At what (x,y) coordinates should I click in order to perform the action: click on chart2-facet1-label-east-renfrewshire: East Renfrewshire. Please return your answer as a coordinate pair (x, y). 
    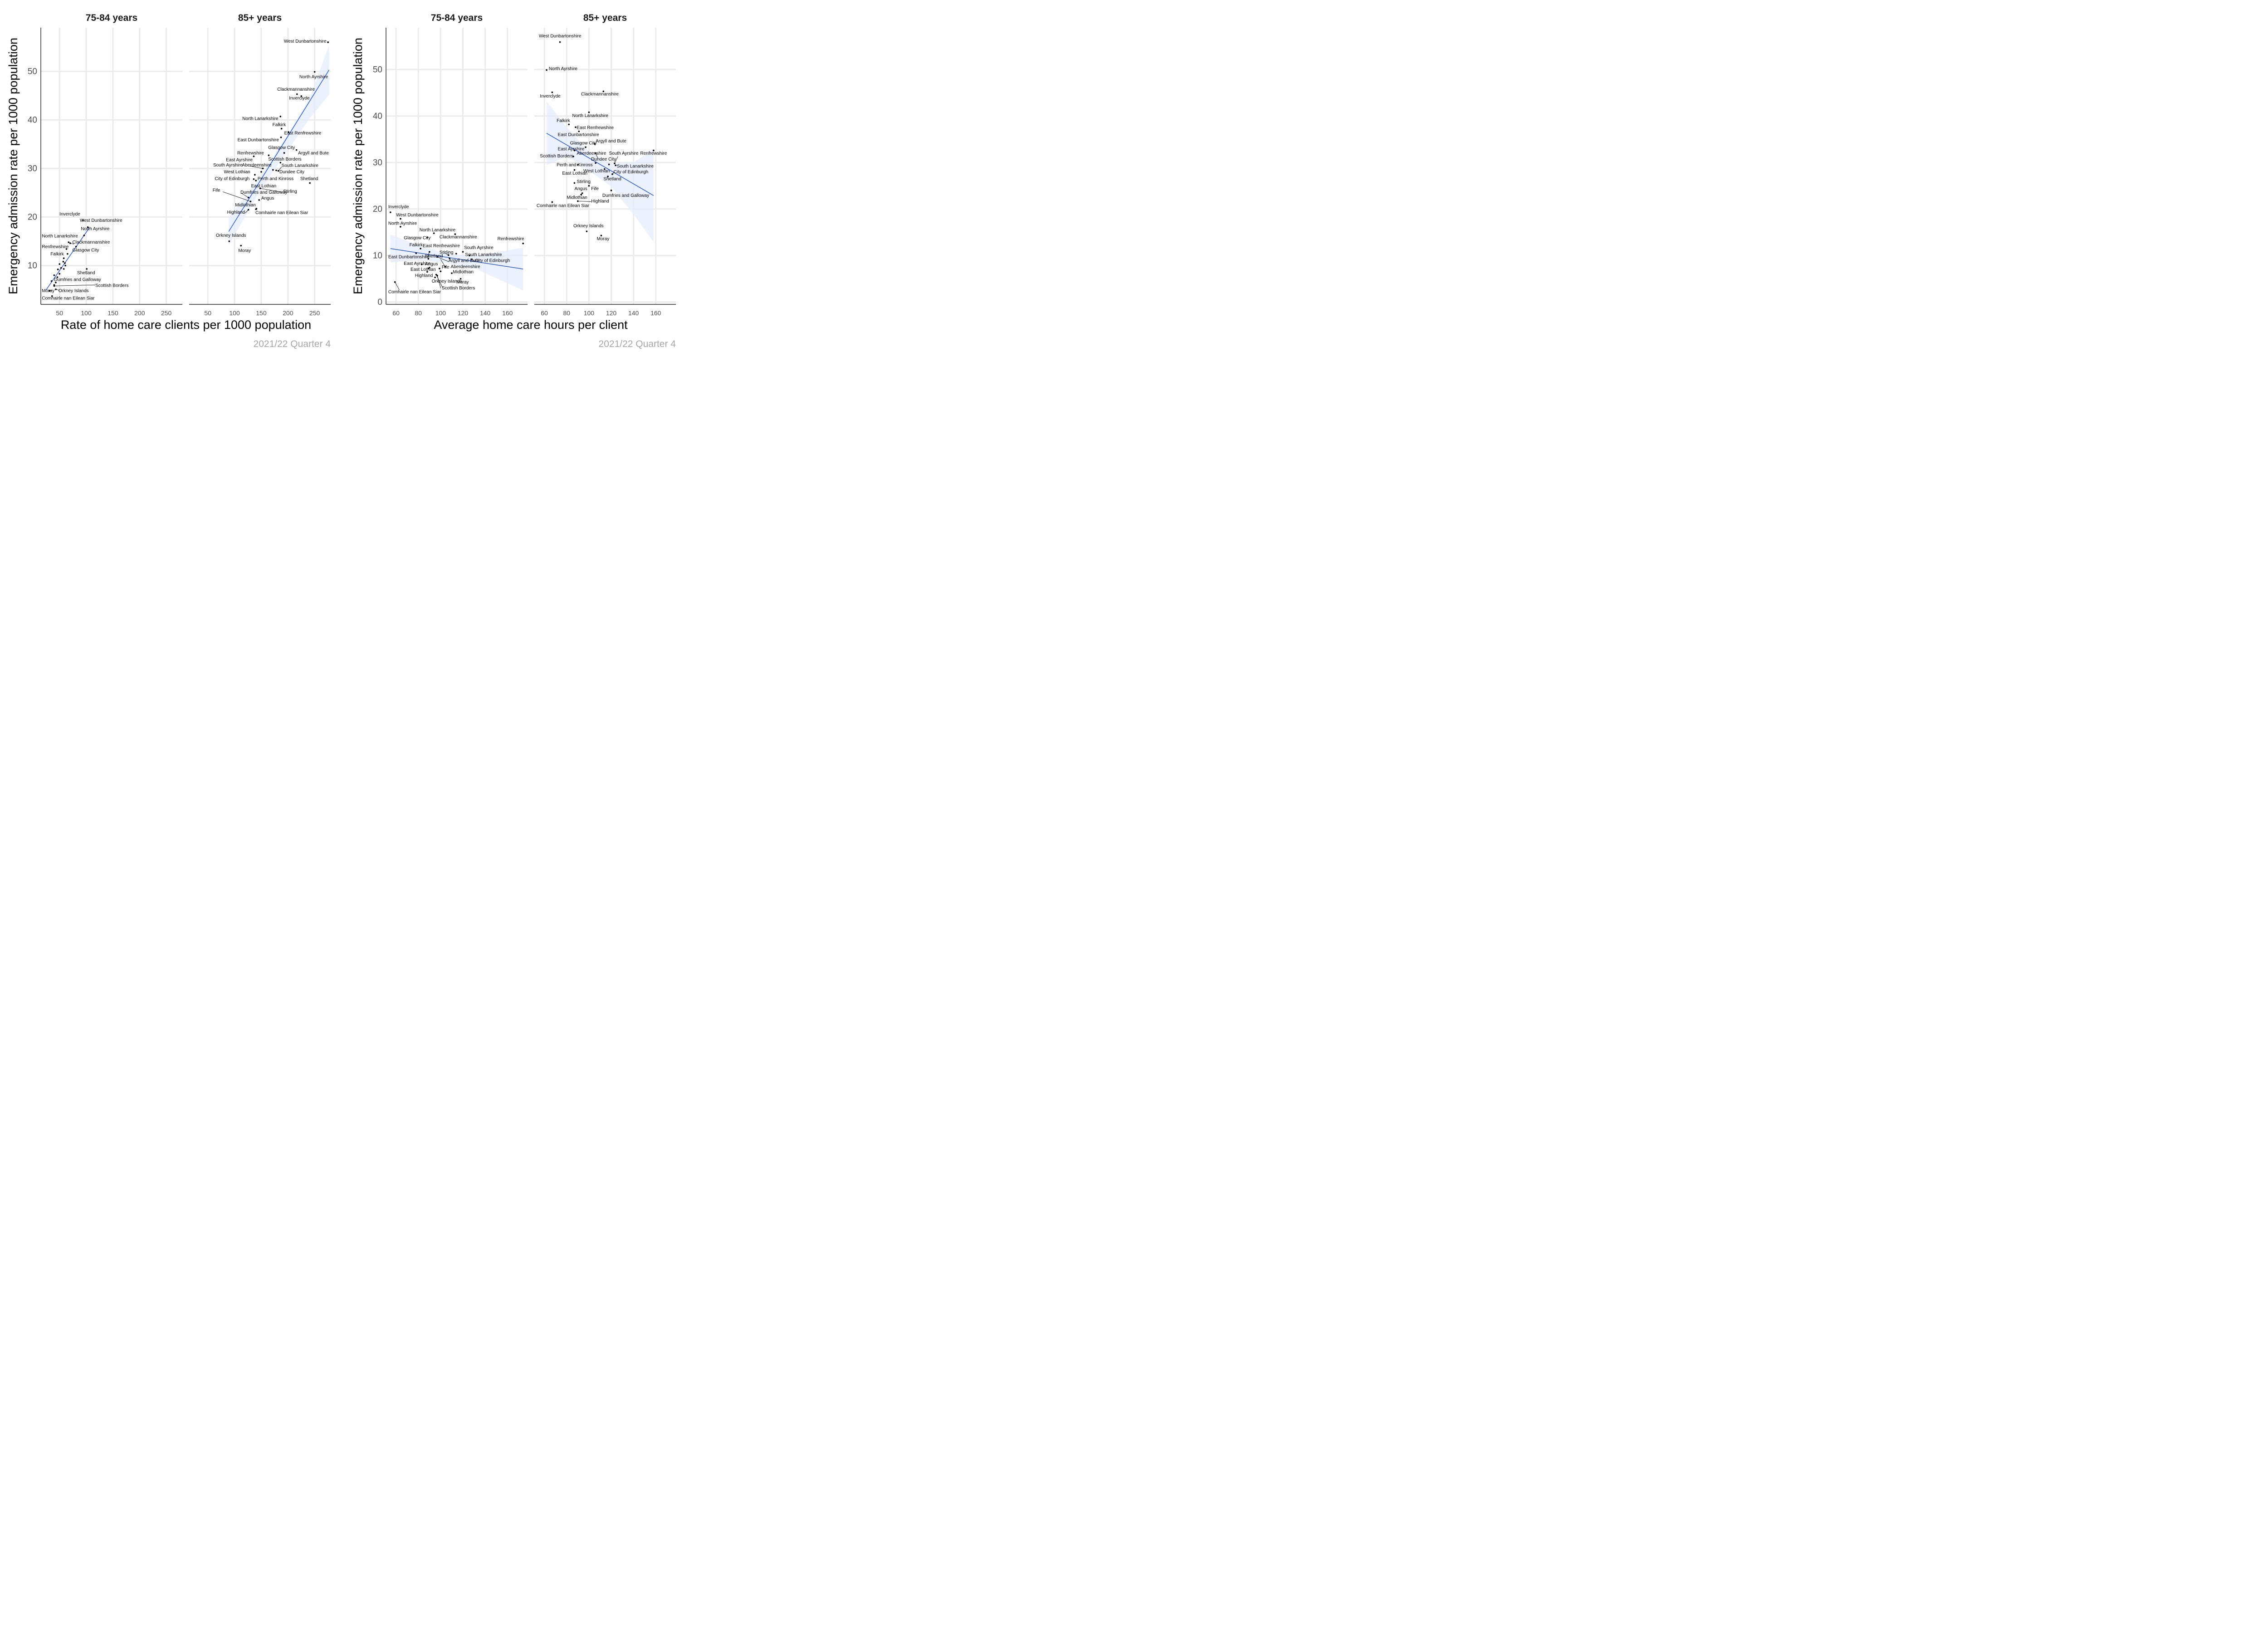
    Looking at the image, I should click on (442, 246).